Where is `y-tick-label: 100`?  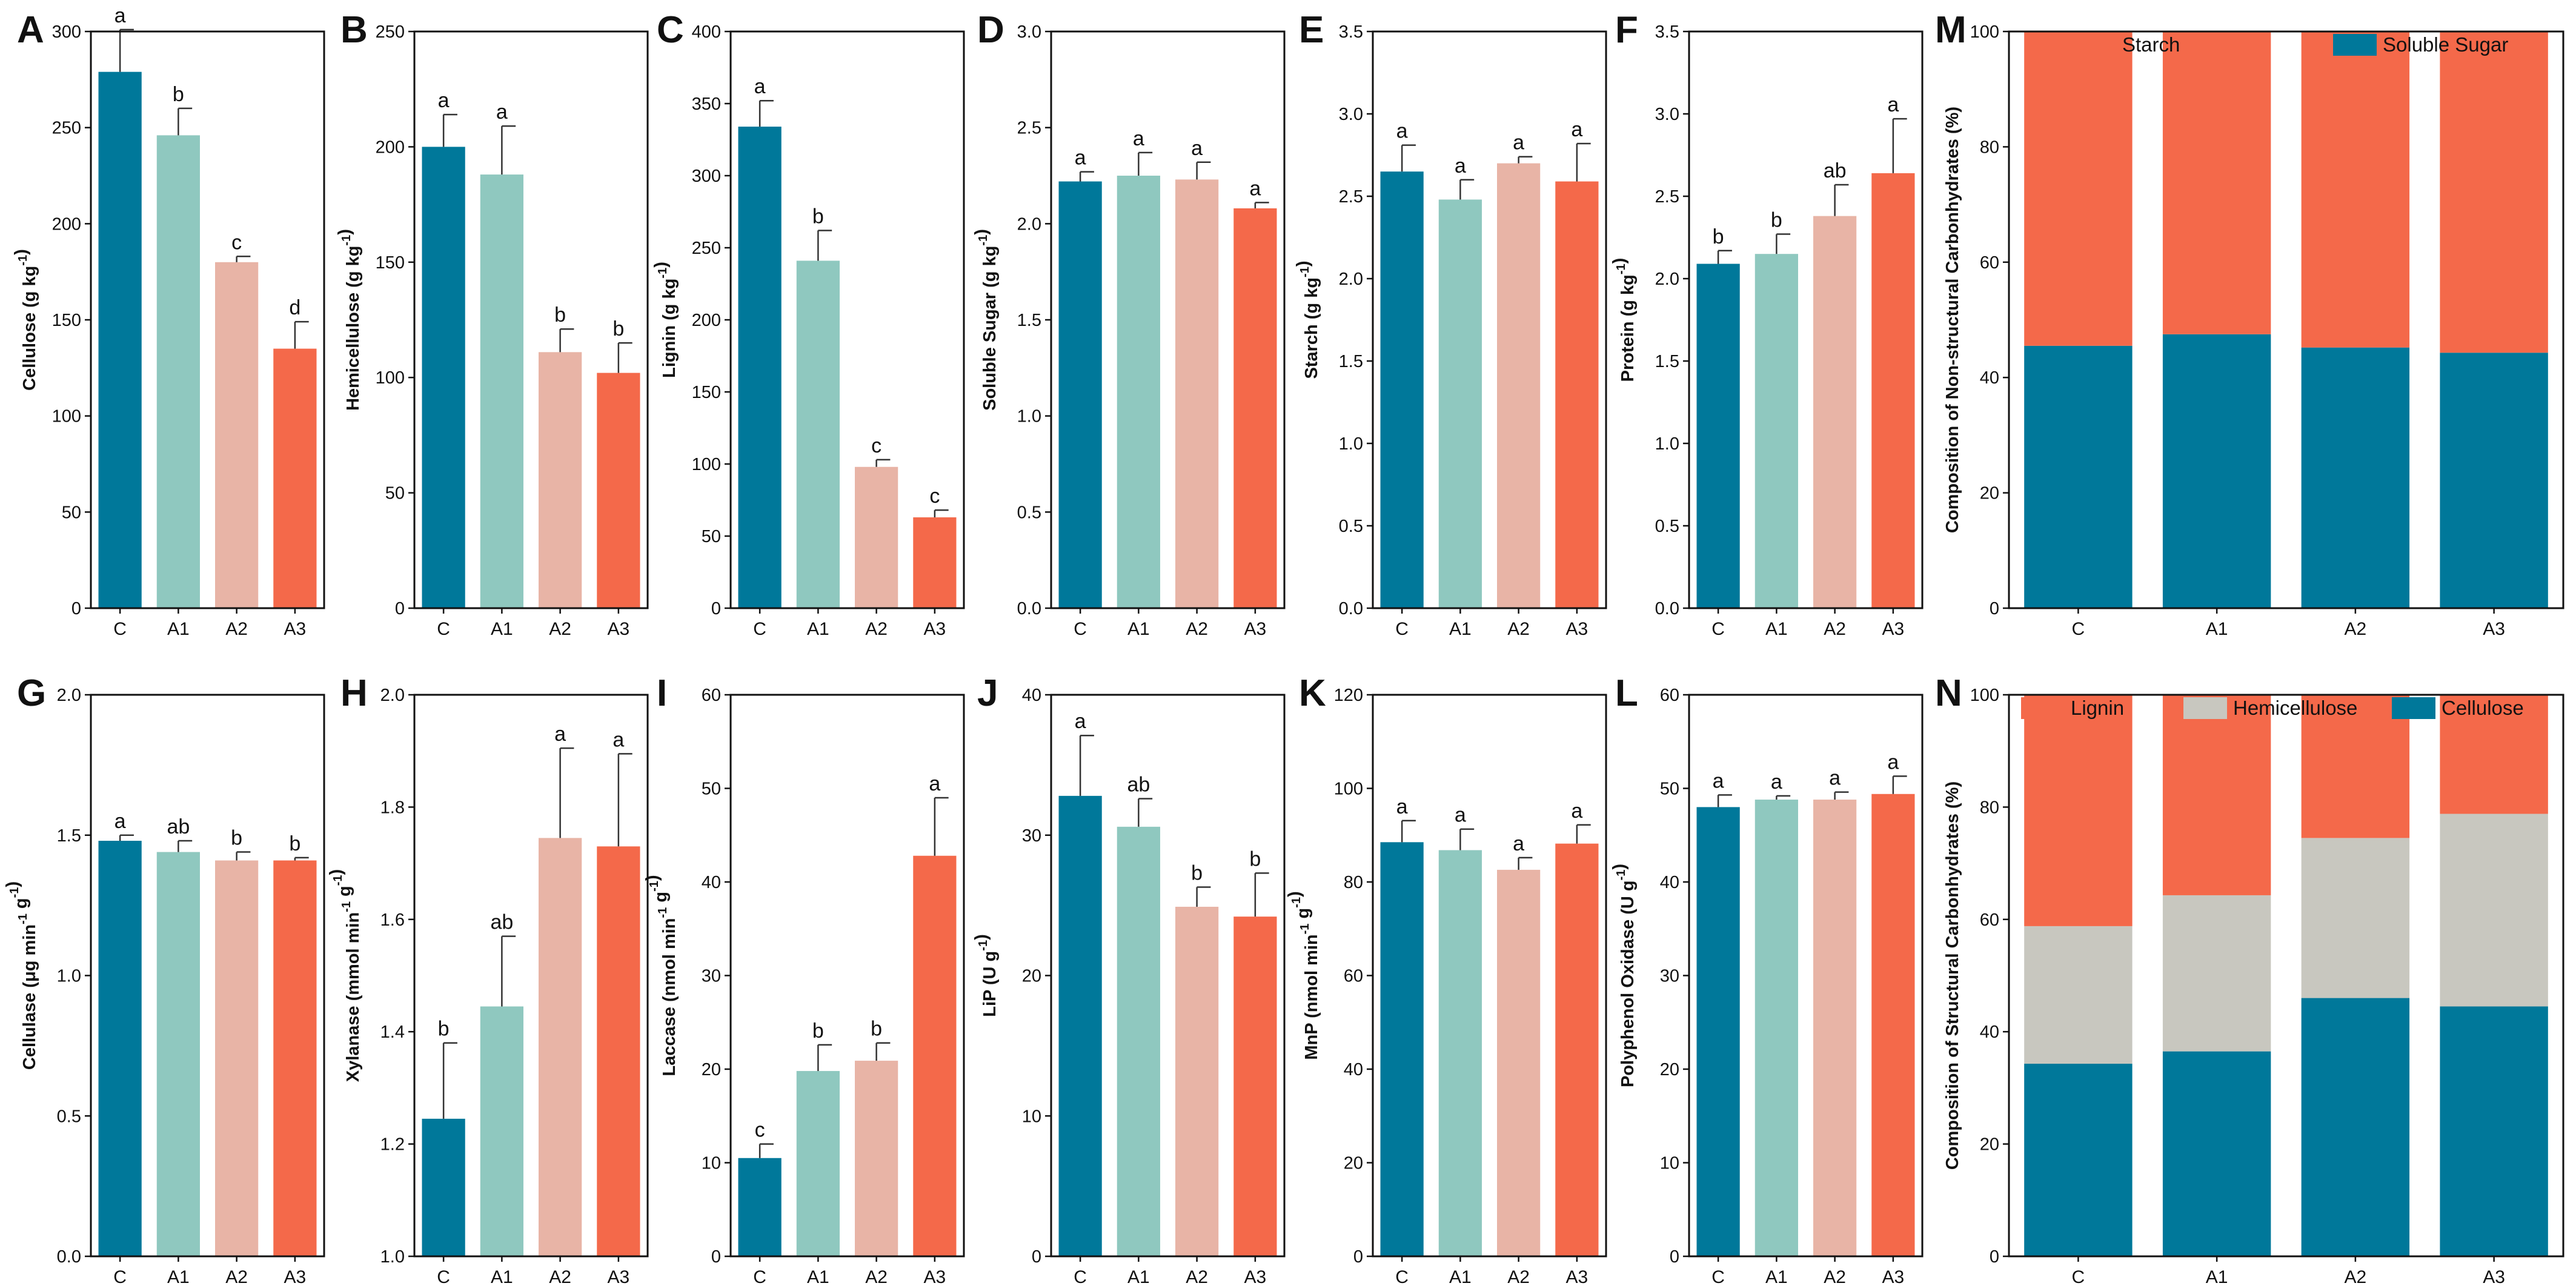
y-tick-label: 100 is located at coordinates (1348, 789).